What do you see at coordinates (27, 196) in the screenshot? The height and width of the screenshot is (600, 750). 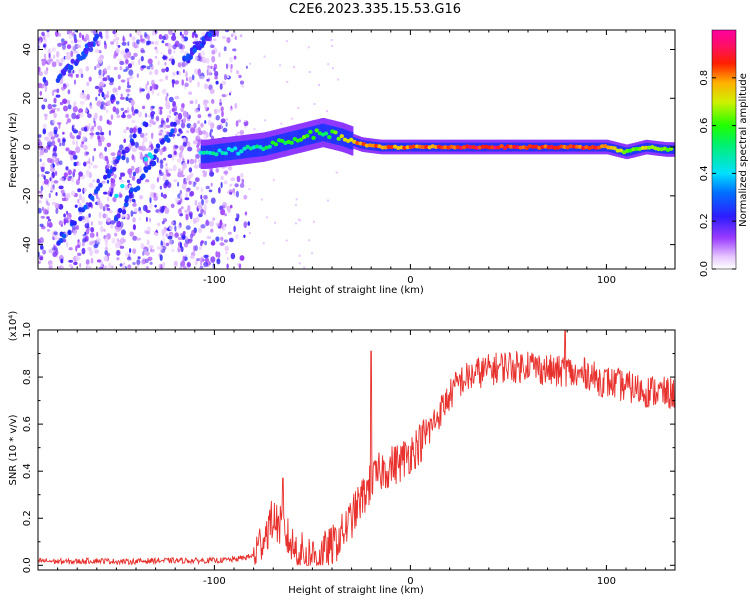 I see `y-tick-label: -20` at bounding box center [27, 196].